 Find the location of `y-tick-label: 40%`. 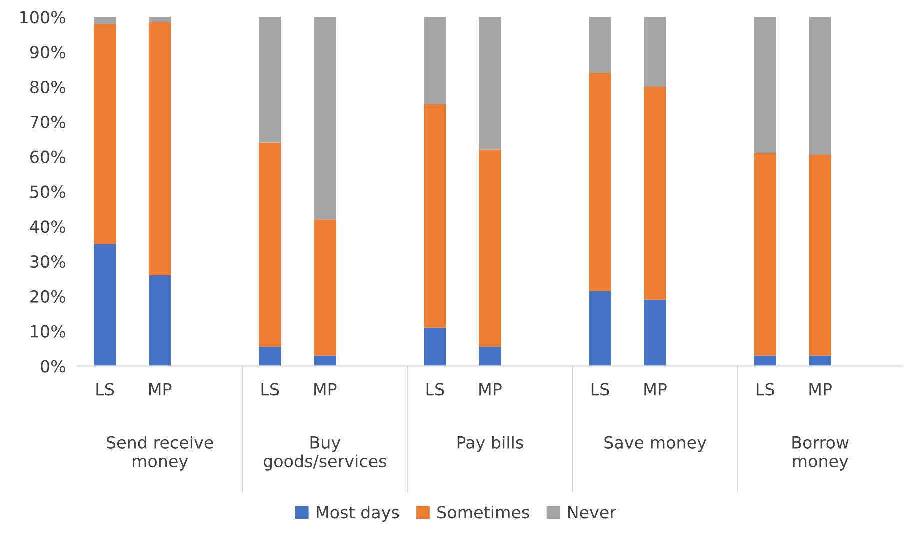

y-tick-label: 40% is located at coordinates (48, 227).